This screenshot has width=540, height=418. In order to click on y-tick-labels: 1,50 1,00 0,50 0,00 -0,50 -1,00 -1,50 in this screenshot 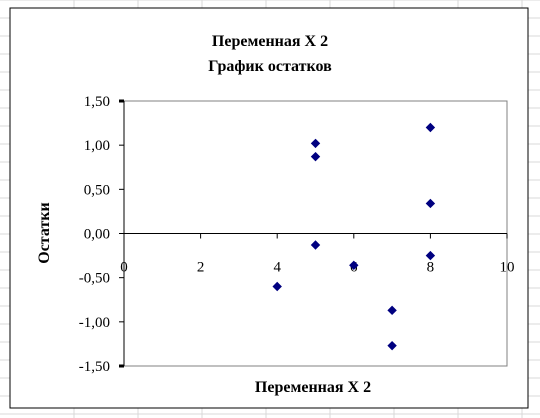, I will do `click(94, 234)`.